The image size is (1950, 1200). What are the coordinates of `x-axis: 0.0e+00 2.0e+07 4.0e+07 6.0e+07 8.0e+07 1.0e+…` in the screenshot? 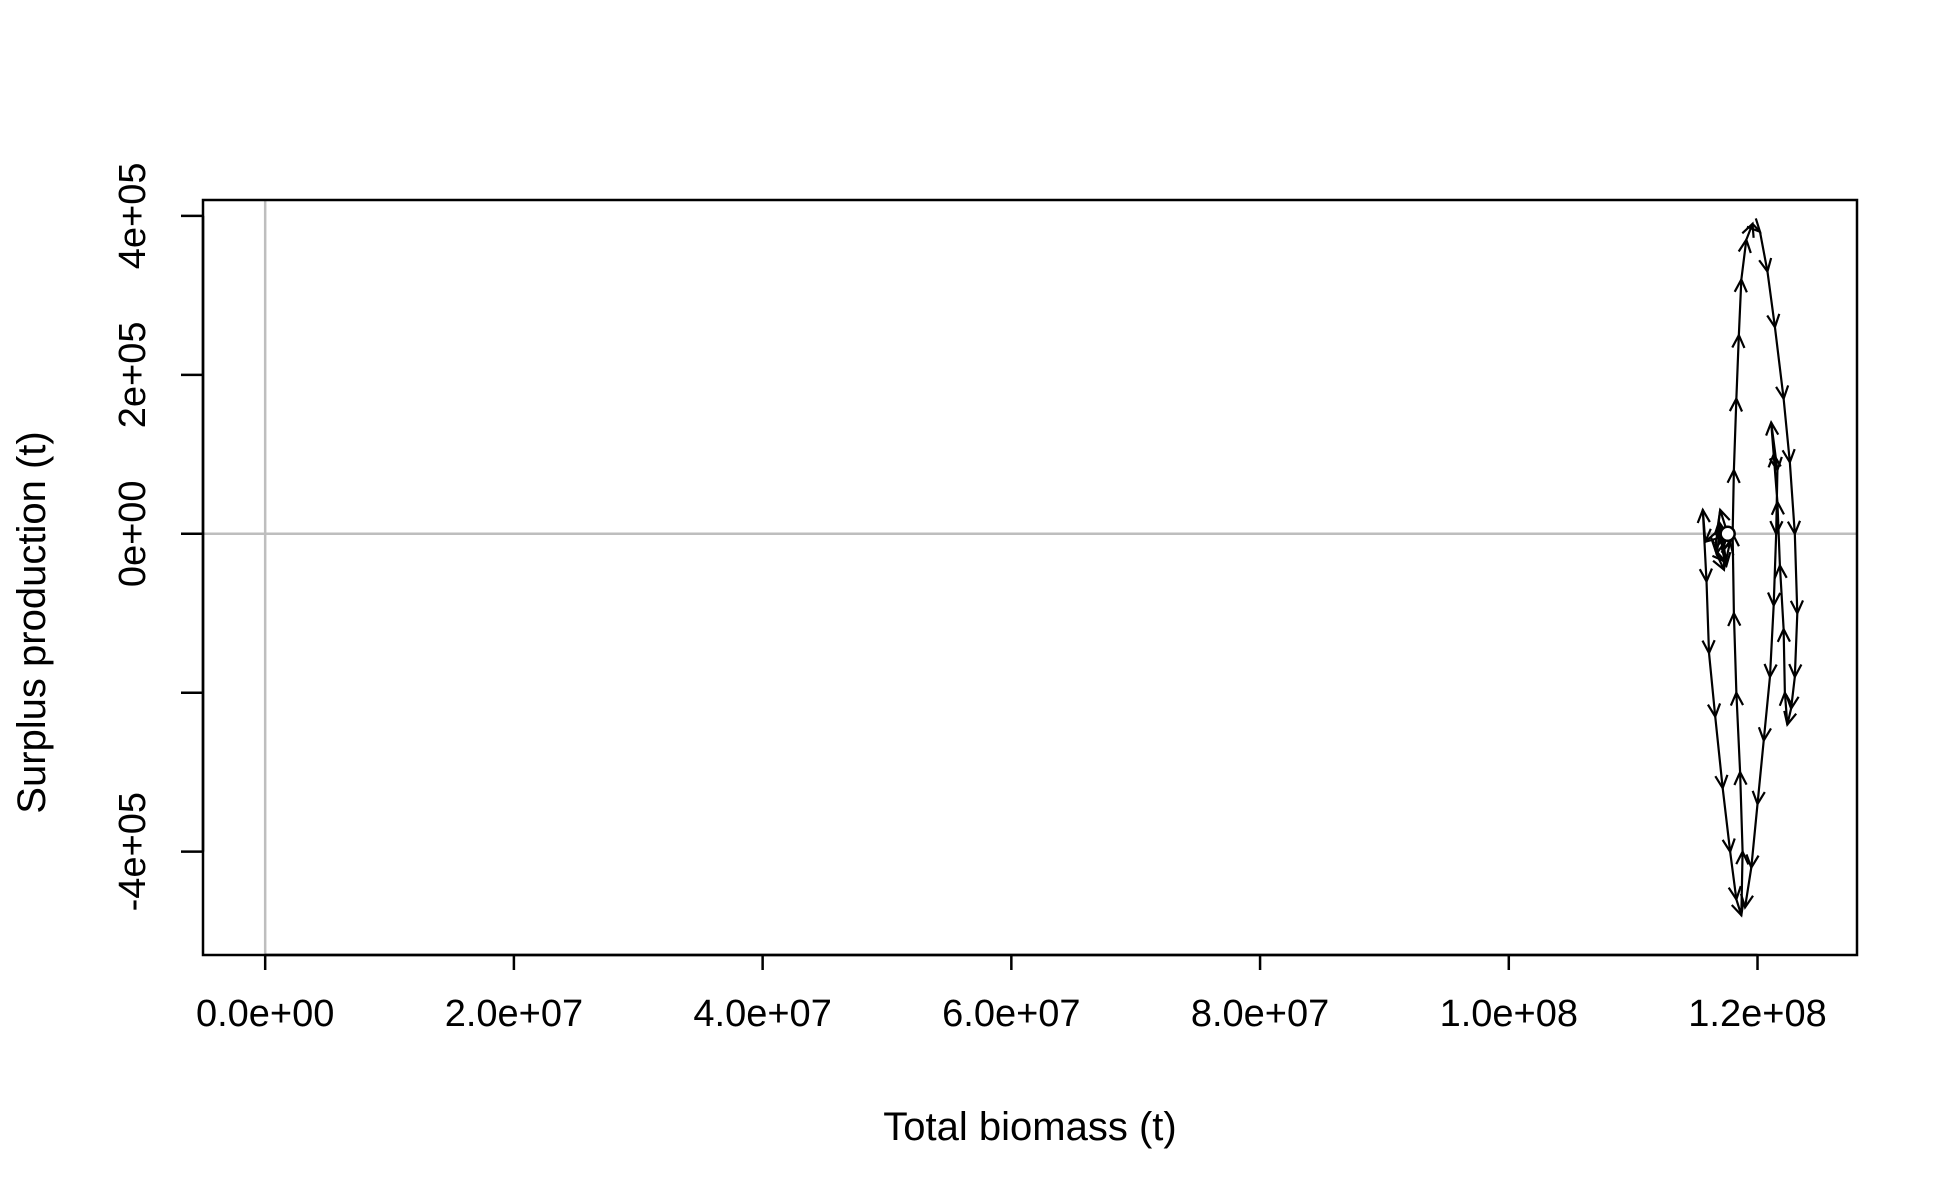 It's located at (1011, 994).